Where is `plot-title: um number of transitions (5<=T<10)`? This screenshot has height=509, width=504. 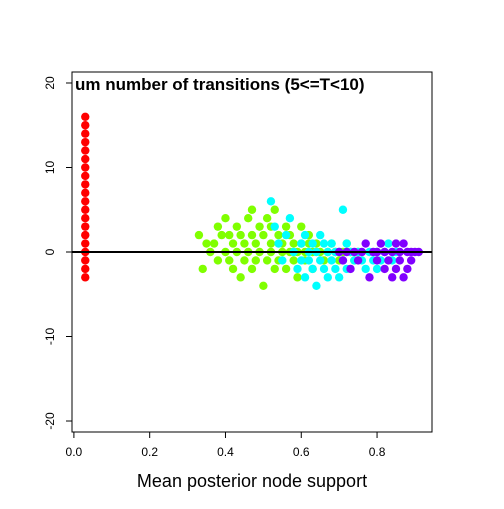 plot-title: um number of transitions (5<=T<10) is located at coordinates (220, 84).